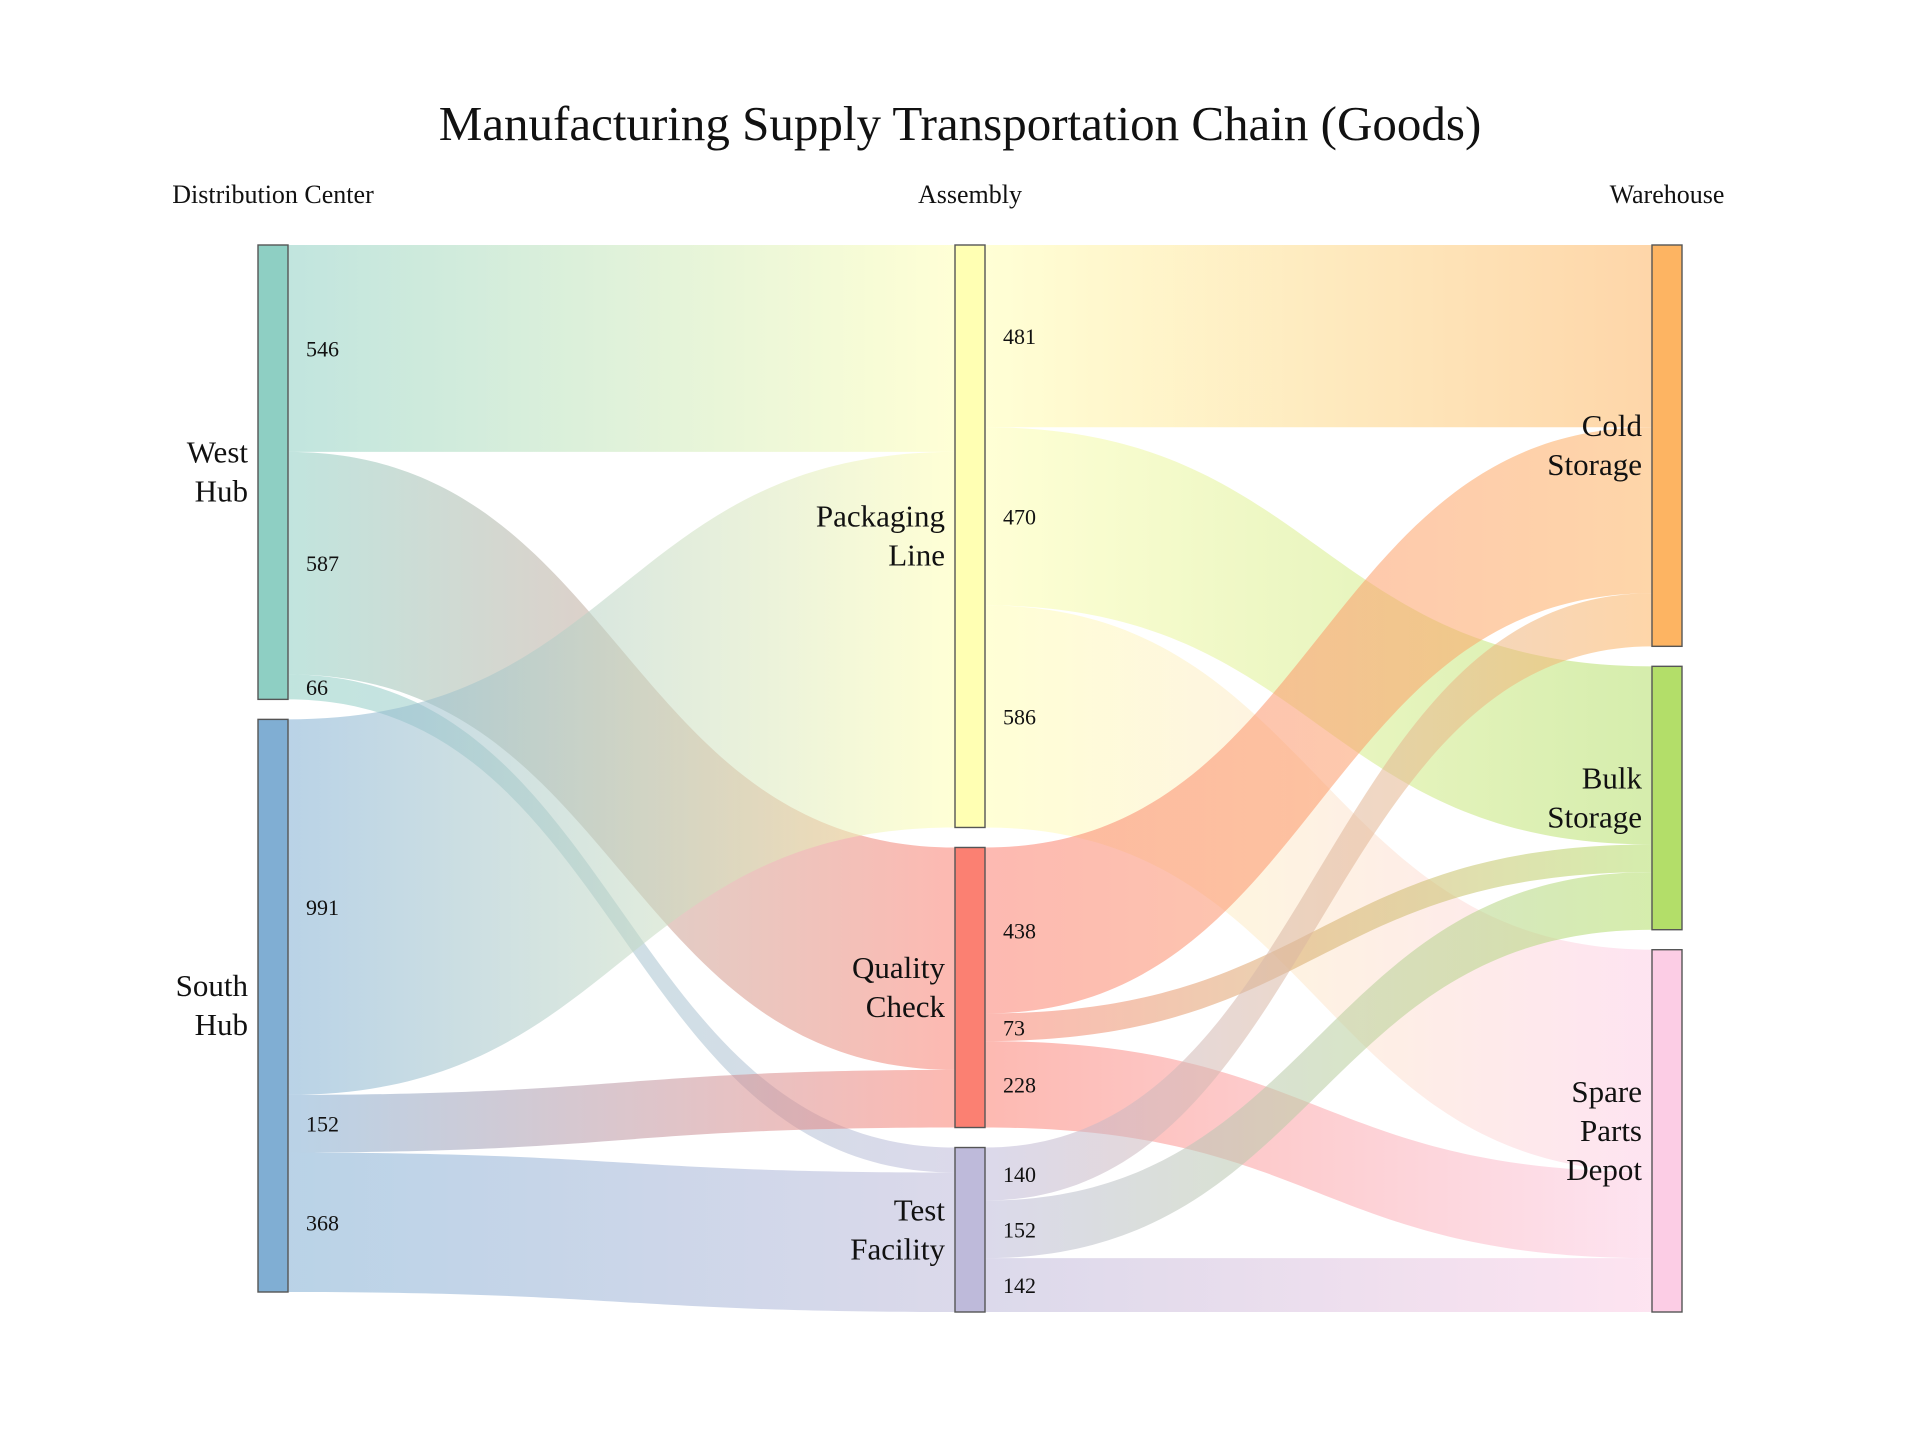 Image resolution: width=1920 pixels, height=1440 pixels. I want to click on link-south-hub-to-test-facility, so click(621, 1232).